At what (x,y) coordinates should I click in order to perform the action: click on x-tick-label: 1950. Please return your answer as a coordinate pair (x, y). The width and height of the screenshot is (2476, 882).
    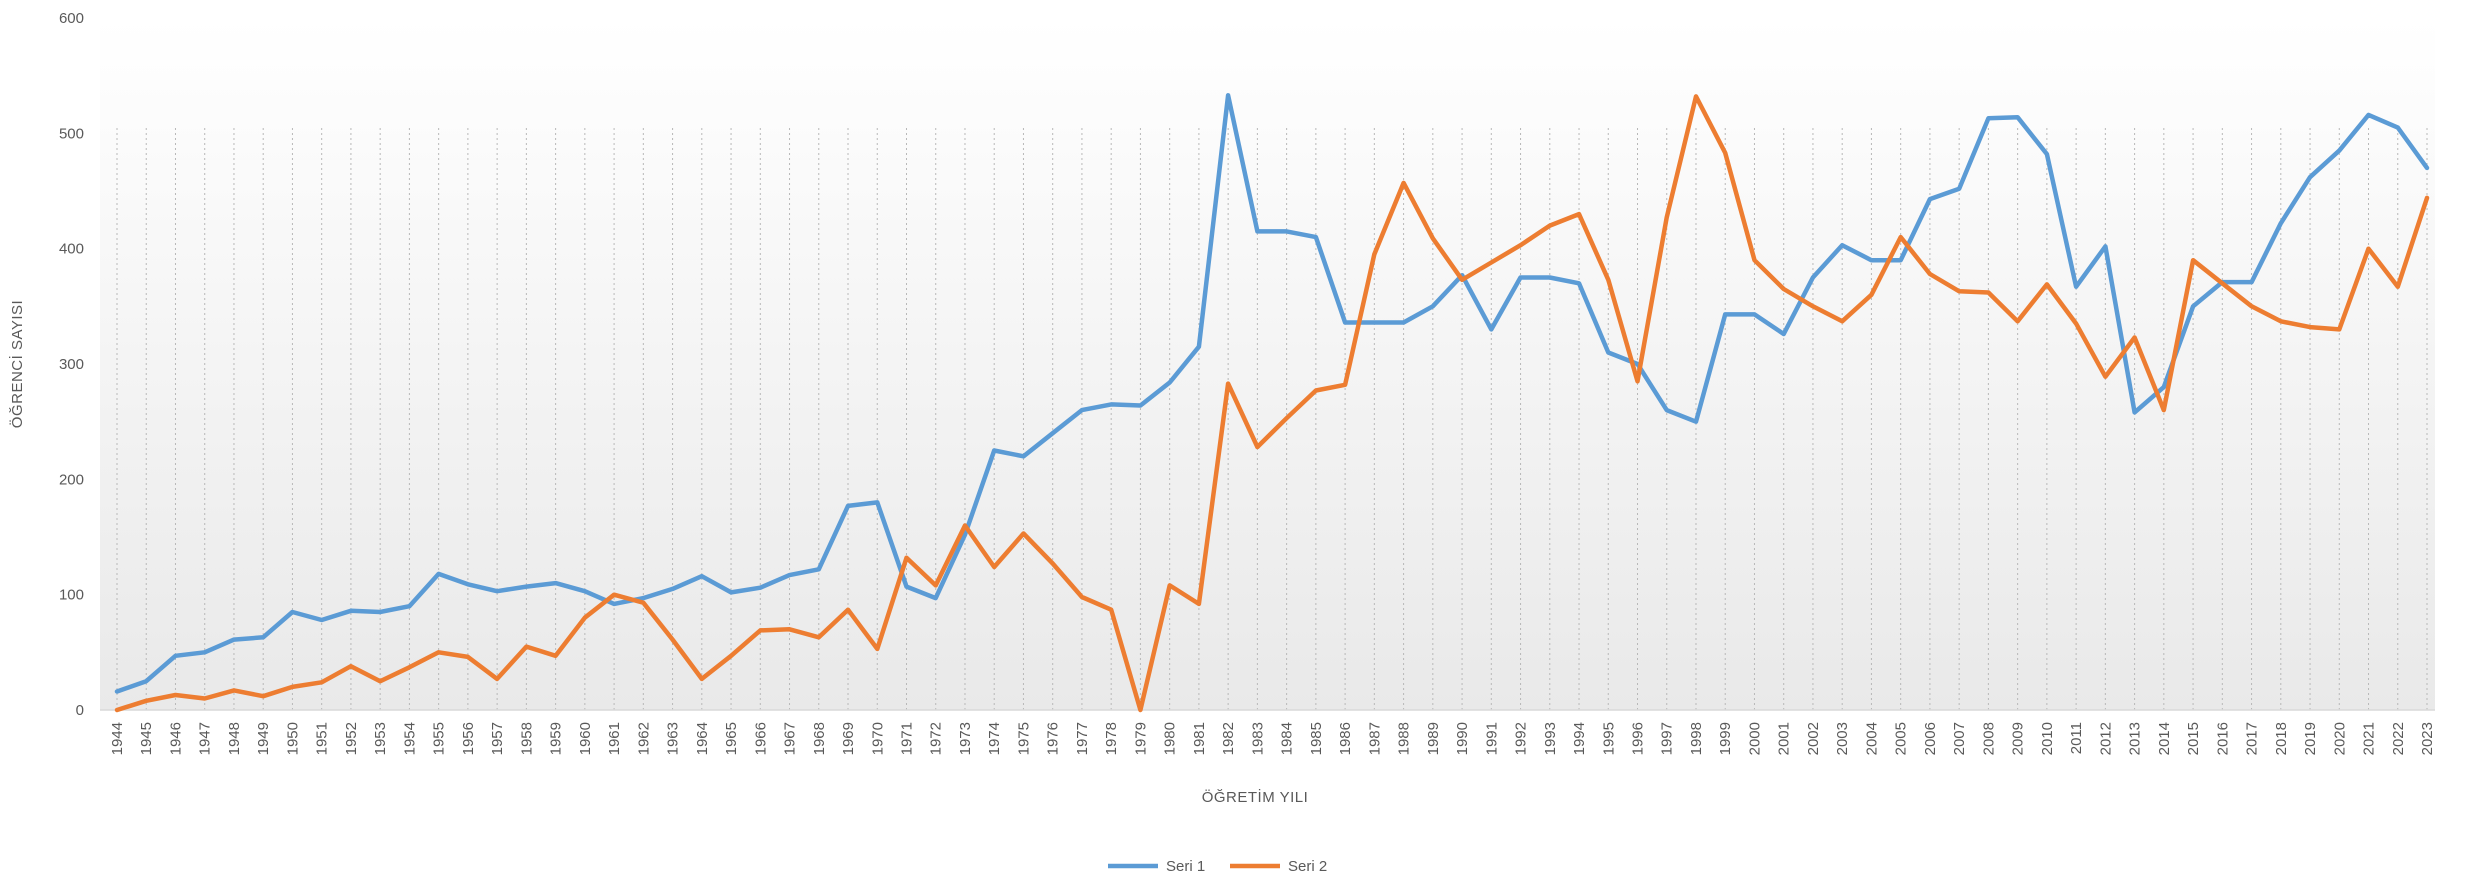
    Looking at the image, I should click on (292, 738).